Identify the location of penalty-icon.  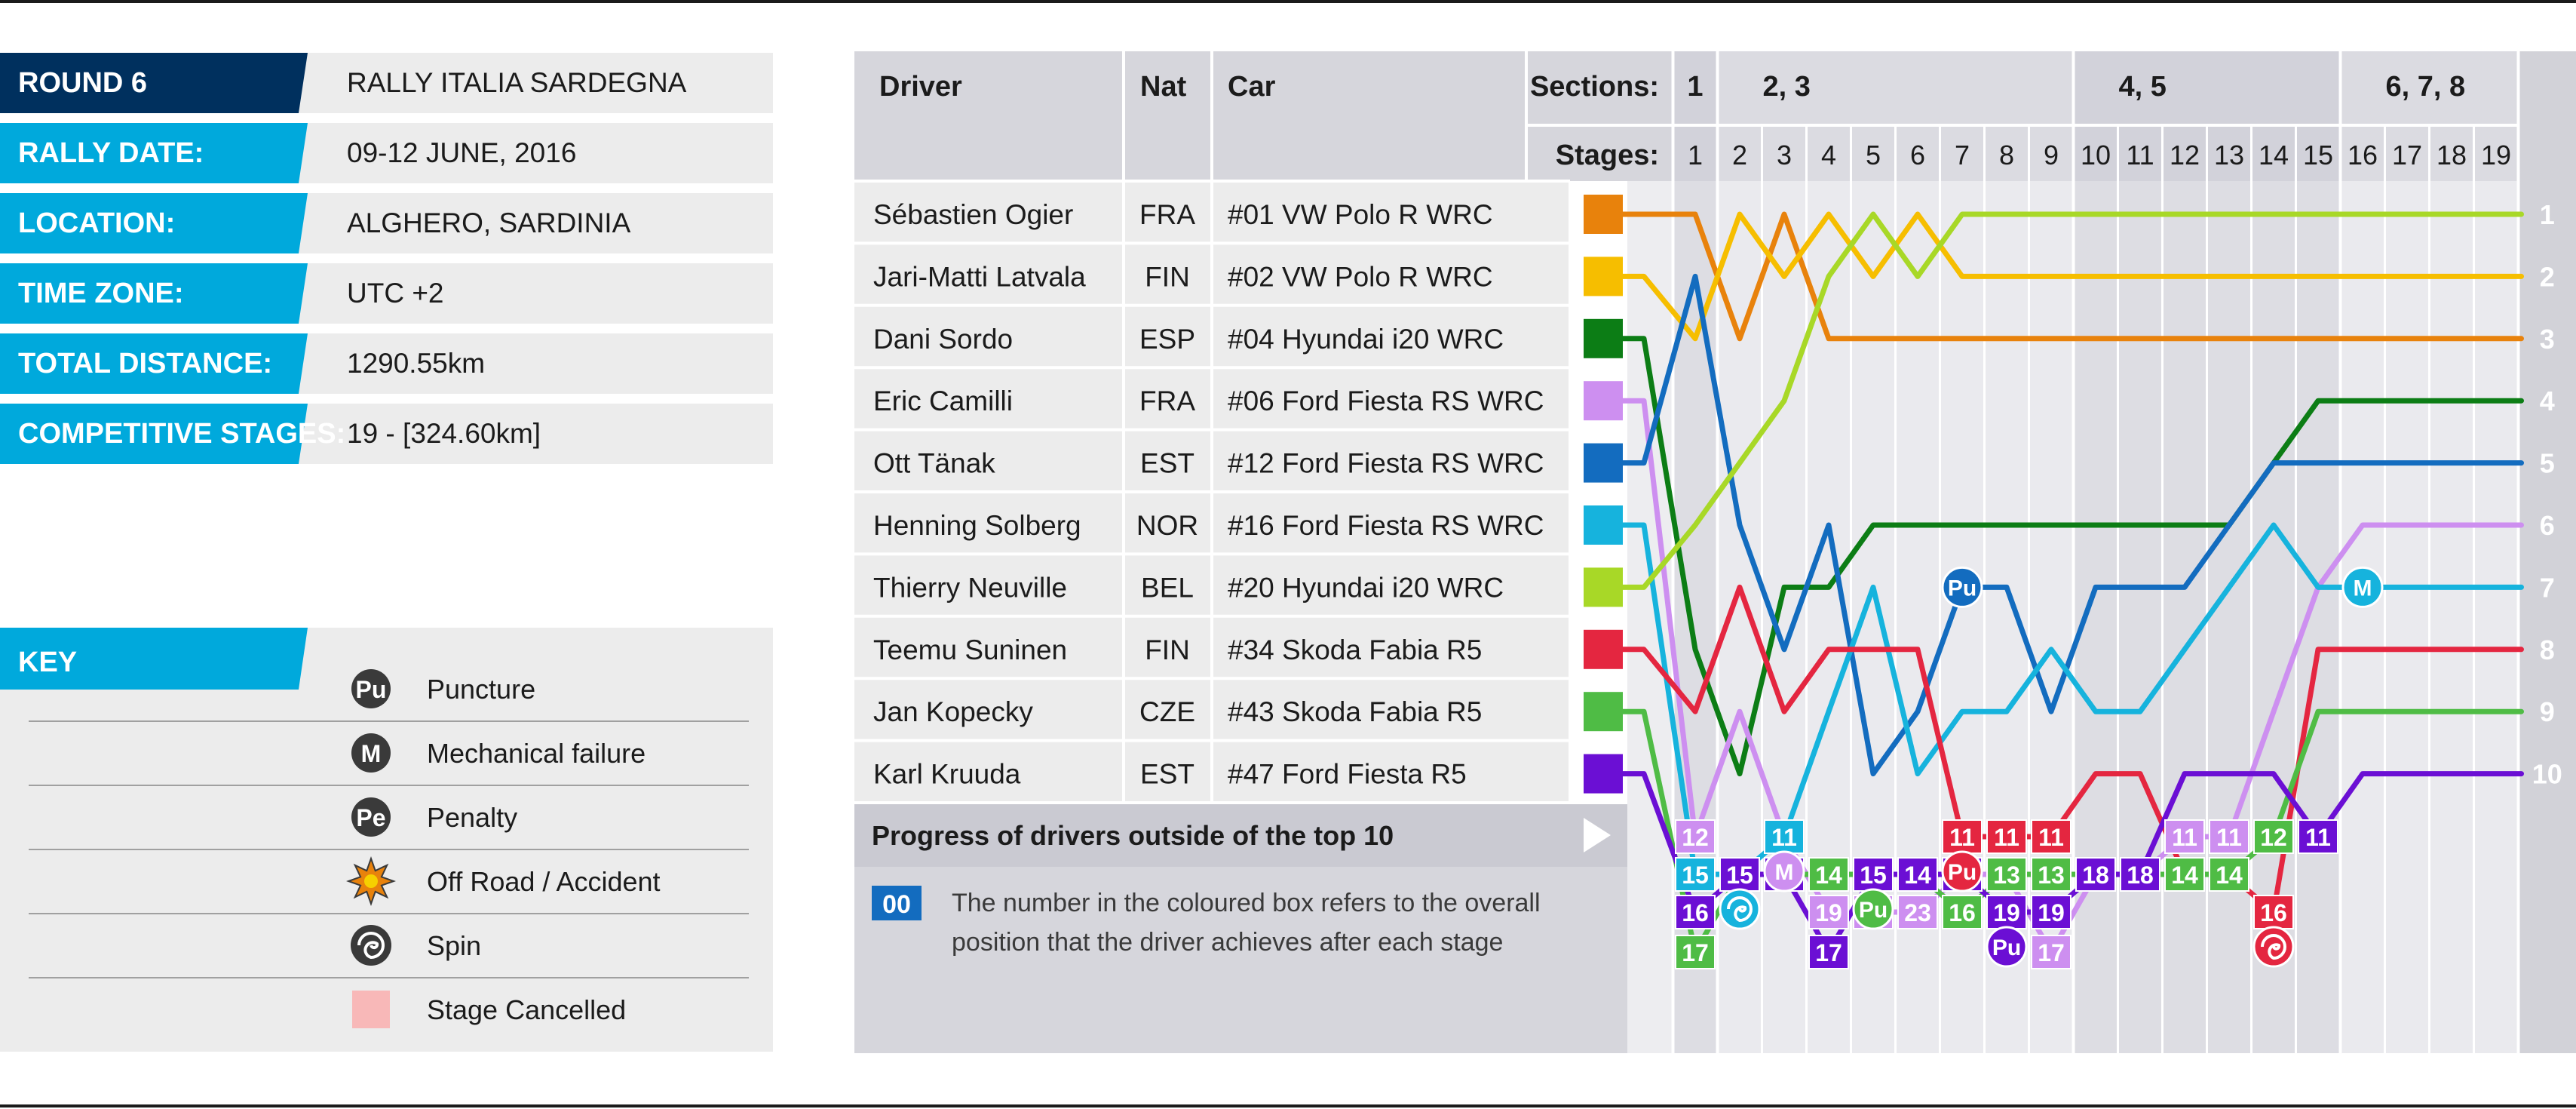
(371, 817).